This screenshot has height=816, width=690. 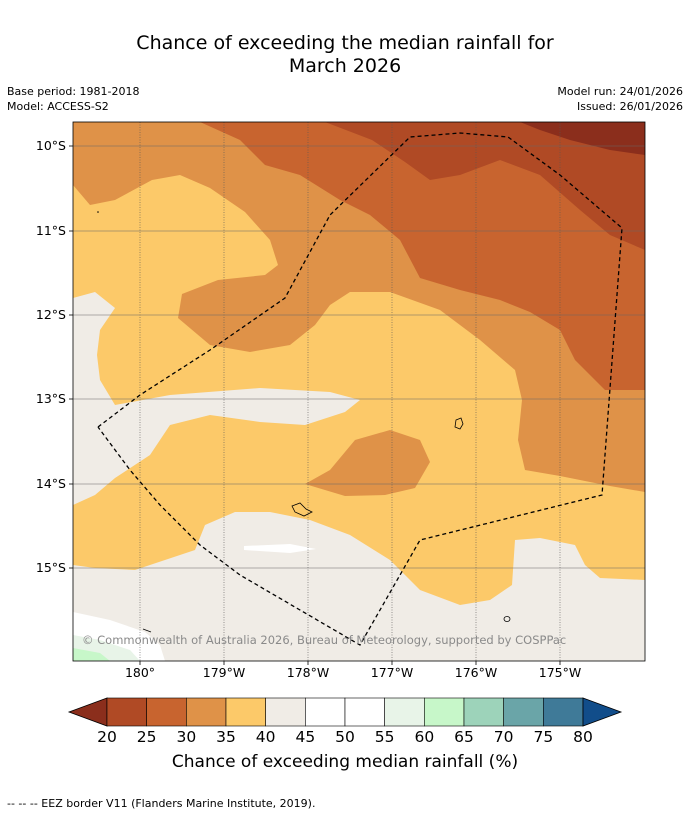 I want to click on meta-left: Base period: 1981-2018 Model: ACCESS-S2, so click(x=73, y=99).